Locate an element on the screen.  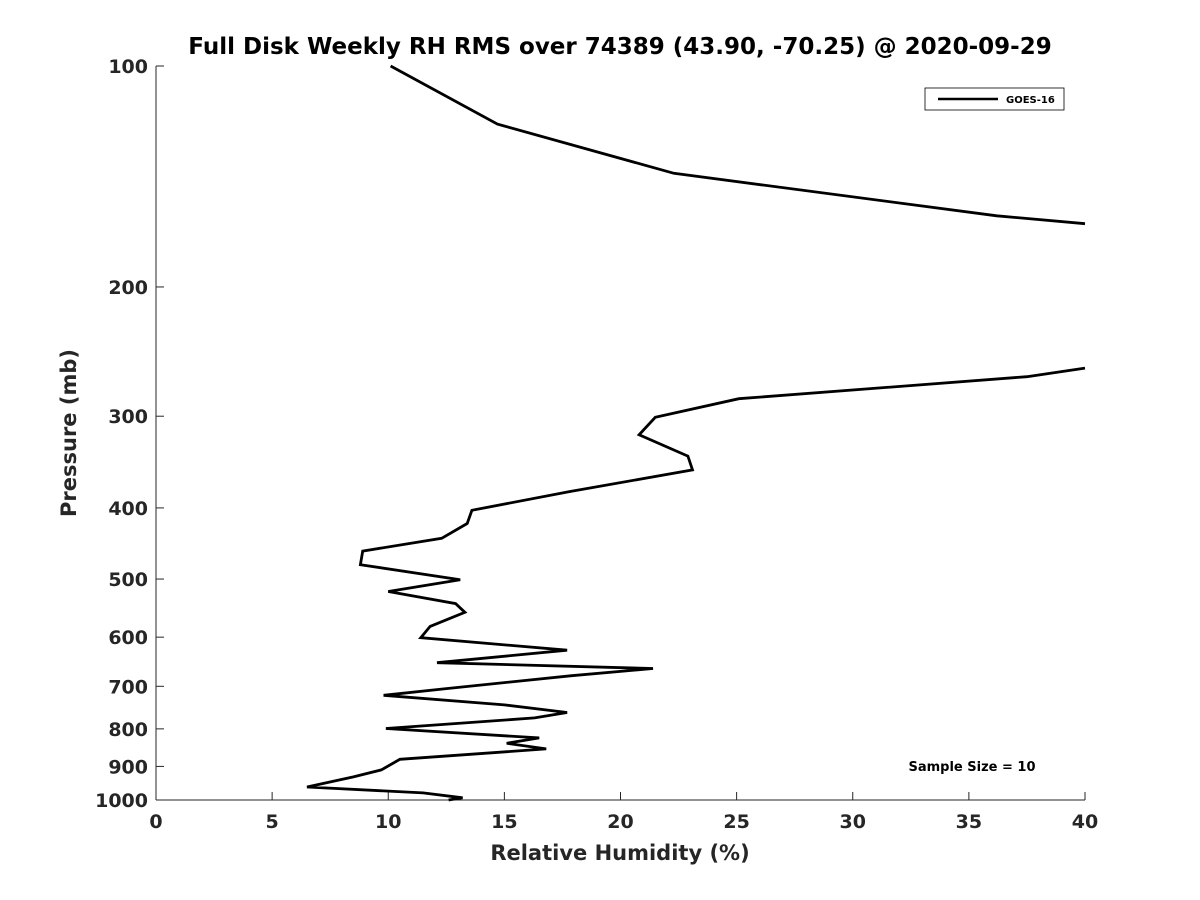
y-tick-label: 400 is located at coordinates (128, 509).